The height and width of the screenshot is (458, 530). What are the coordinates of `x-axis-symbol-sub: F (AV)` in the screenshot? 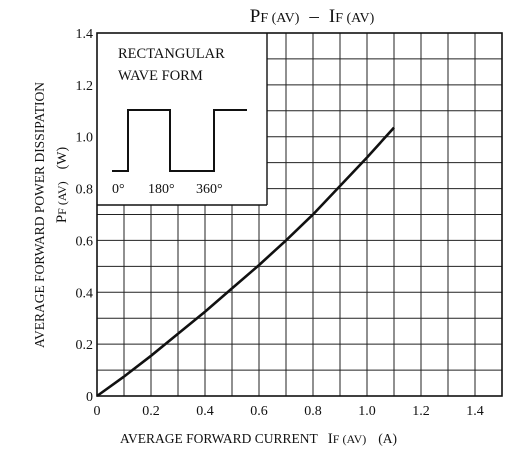 It's located at (349, 439).